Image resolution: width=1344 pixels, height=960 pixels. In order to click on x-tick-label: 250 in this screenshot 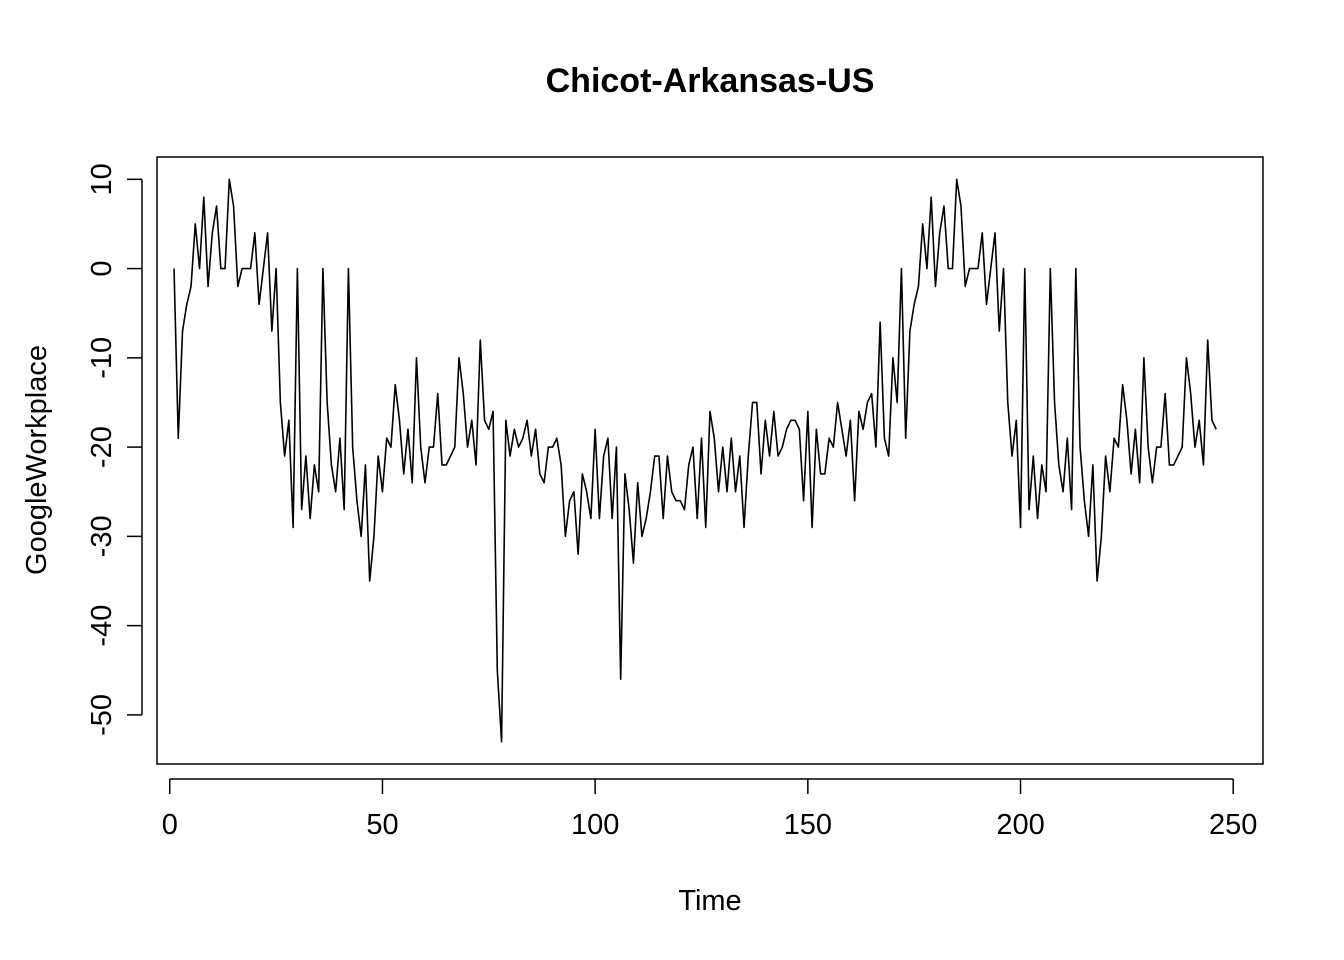, I will do `click(1233, 825)`.